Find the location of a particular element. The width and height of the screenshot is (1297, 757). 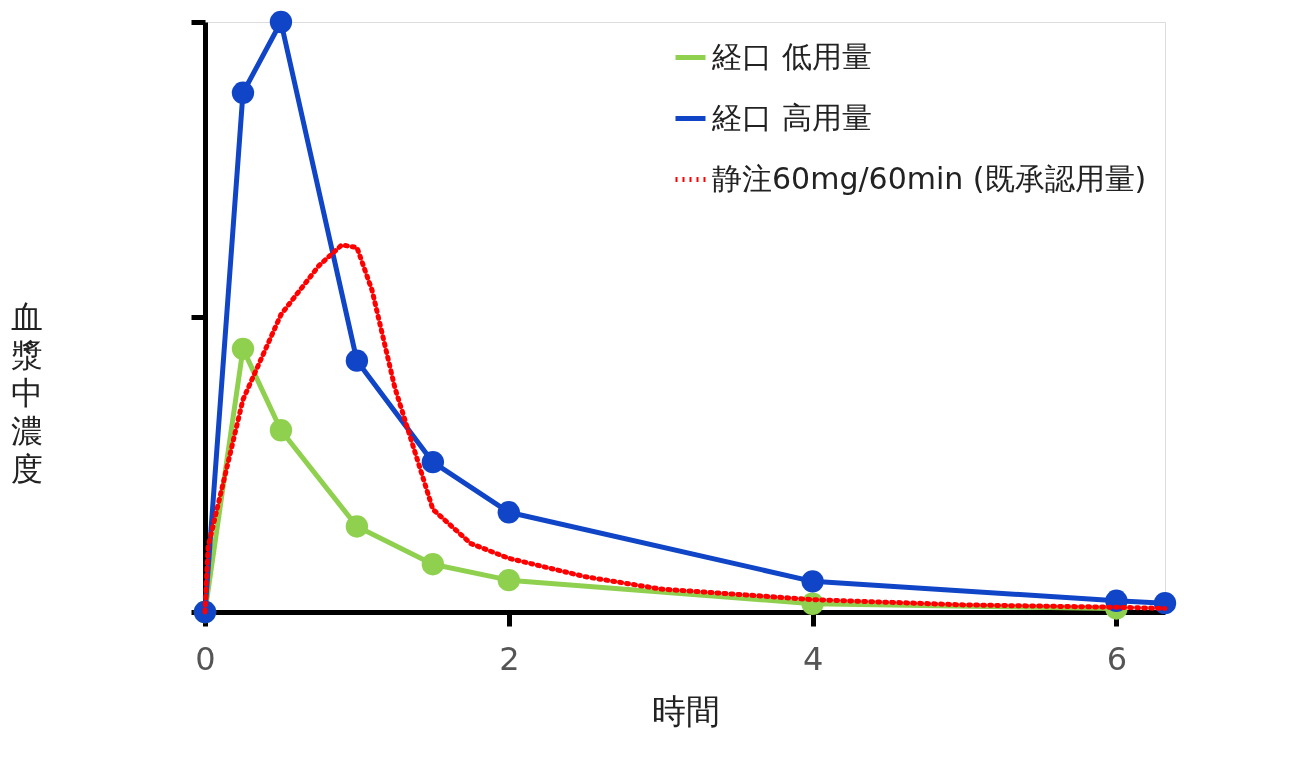

x-tick-label: 6 is located at coordinates (1117, 658).